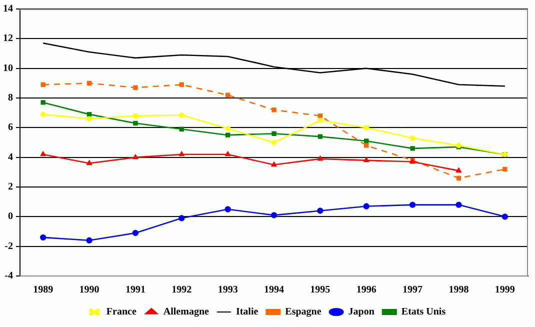 This screenshot has height=327, width=535. What do you see at coordinates (10, 98) in the screenshot?
I see `y-tick-label: 8` at bounding box center [10, 98].